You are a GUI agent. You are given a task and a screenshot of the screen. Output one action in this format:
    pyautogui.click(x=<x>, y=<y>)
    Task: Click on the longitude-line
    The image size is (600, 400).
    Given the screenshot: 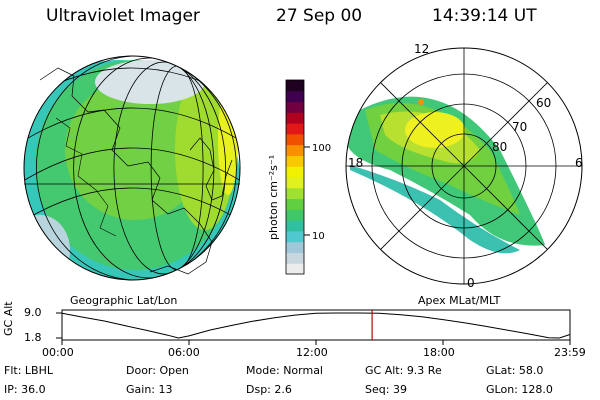 What is the action you would take?
    pyautogui.click(x=150, y=168)
    